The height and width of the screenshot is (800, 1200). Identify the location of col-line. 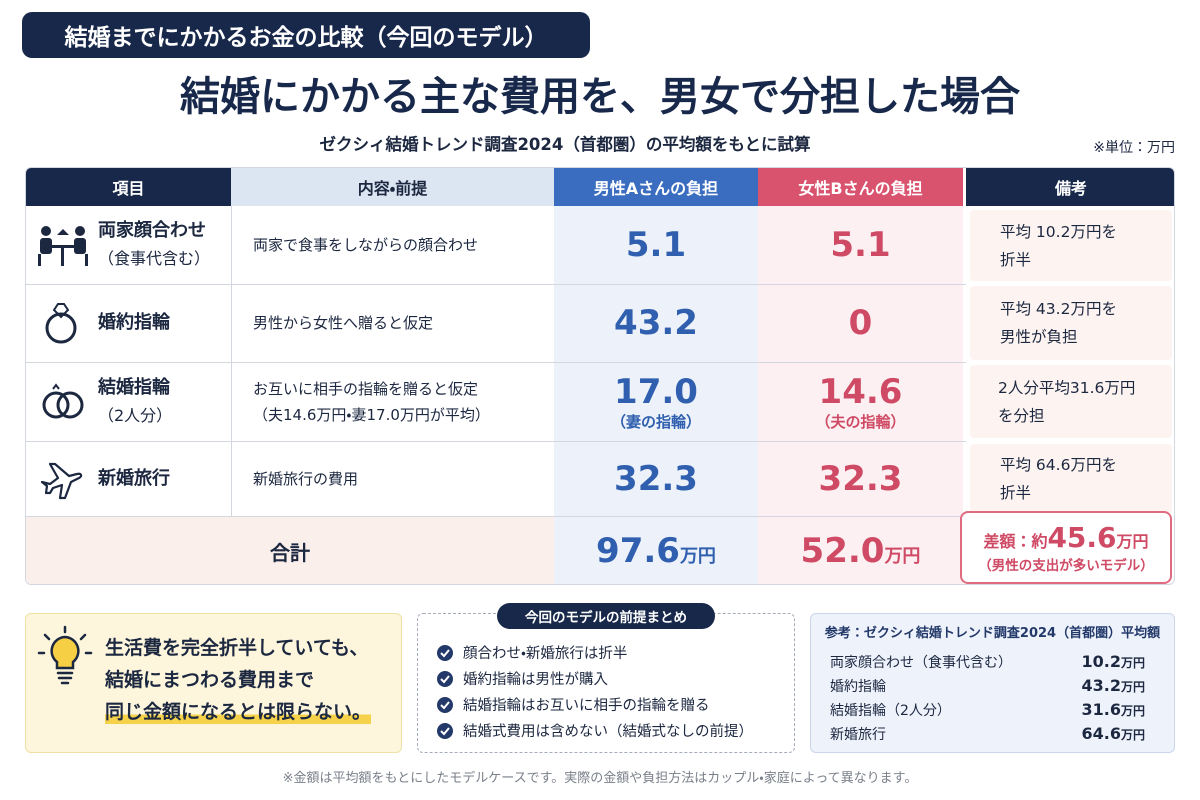
(231, 361).